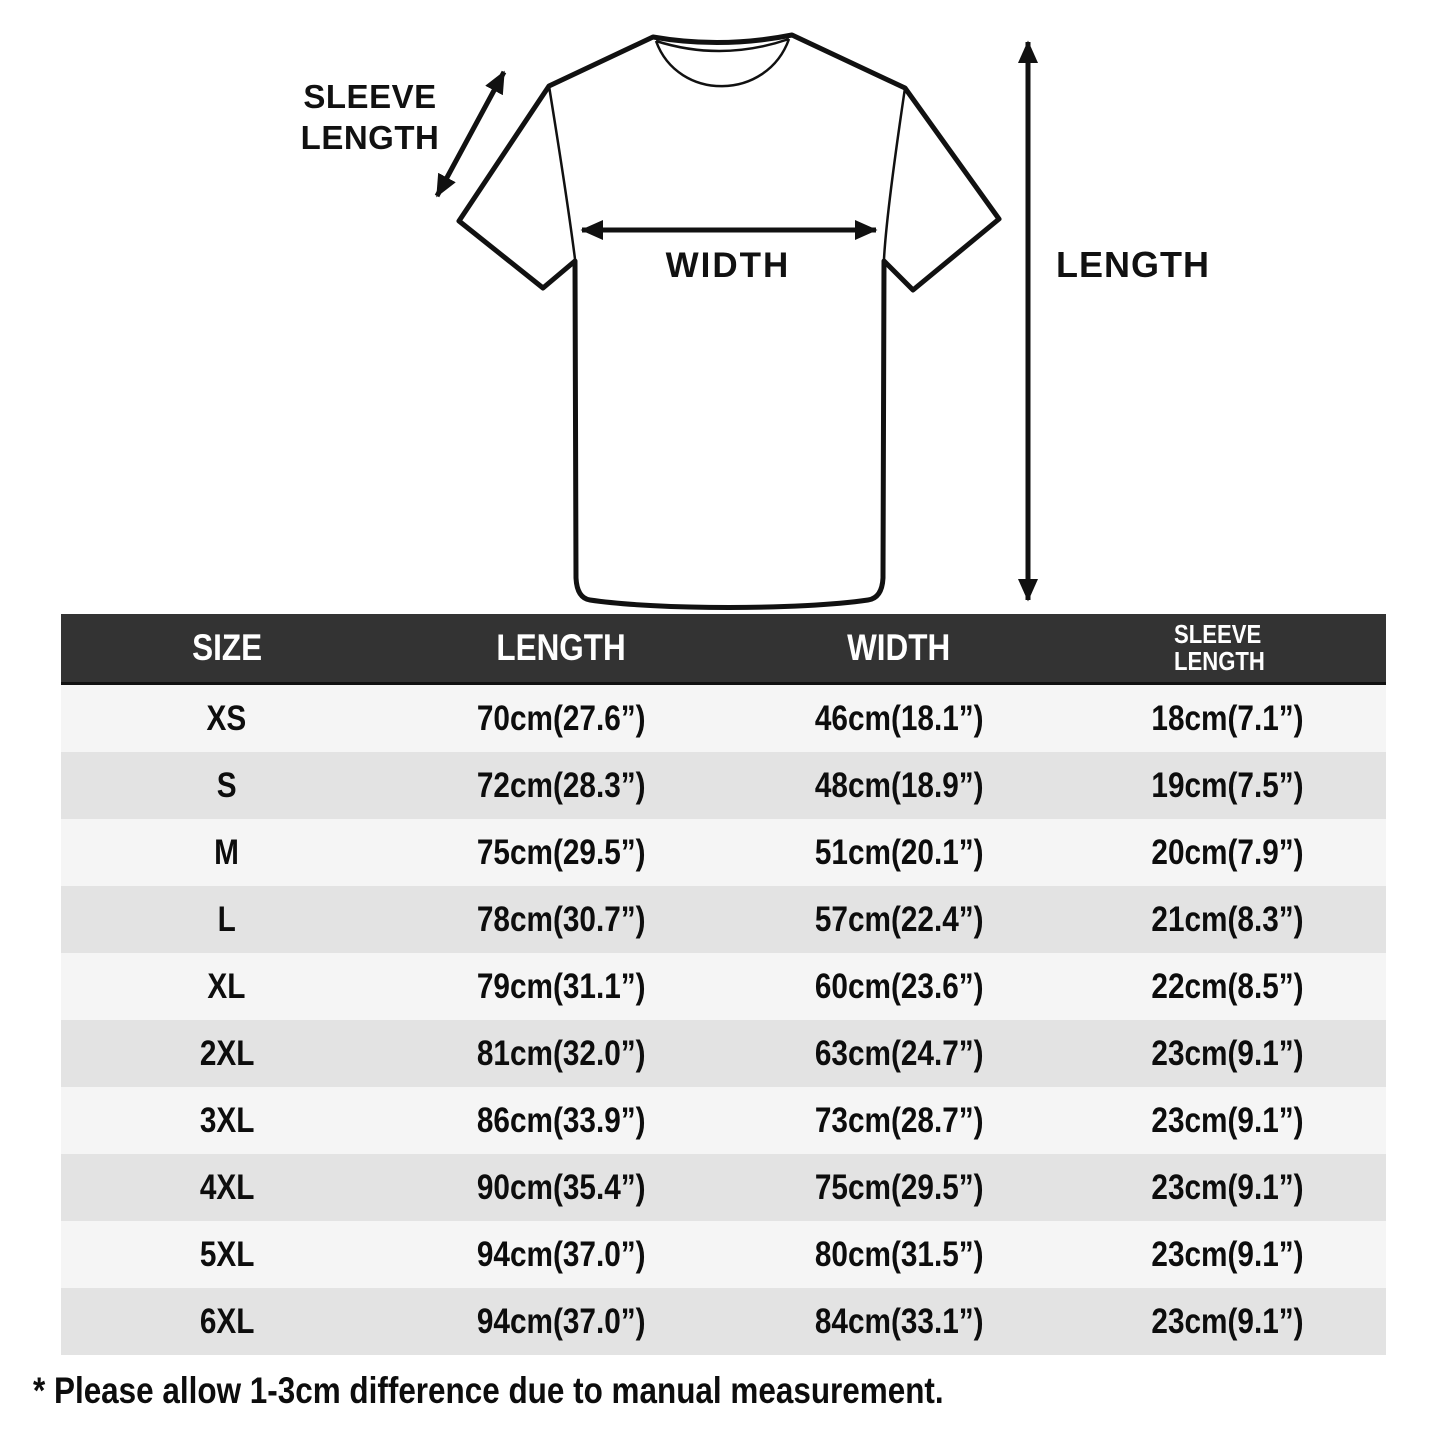 Image resolution: width=1445 pixels, height=1445 pixels. I want to click on size-table-header-row: SIZE LENGTH WIDTH SLEEVE LENGTH, so click(723, 649).